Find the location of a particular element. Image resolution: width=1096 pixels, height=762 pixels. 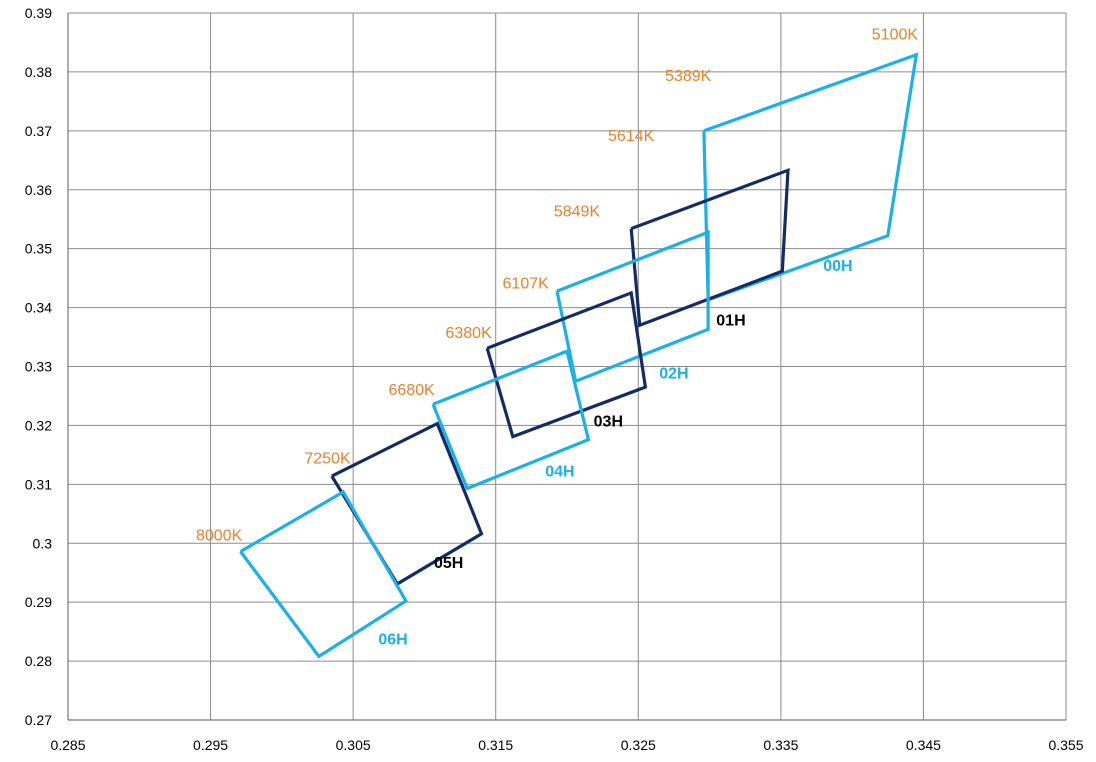

x-tick-label: 0.285 is located at coordinates (67, 745).